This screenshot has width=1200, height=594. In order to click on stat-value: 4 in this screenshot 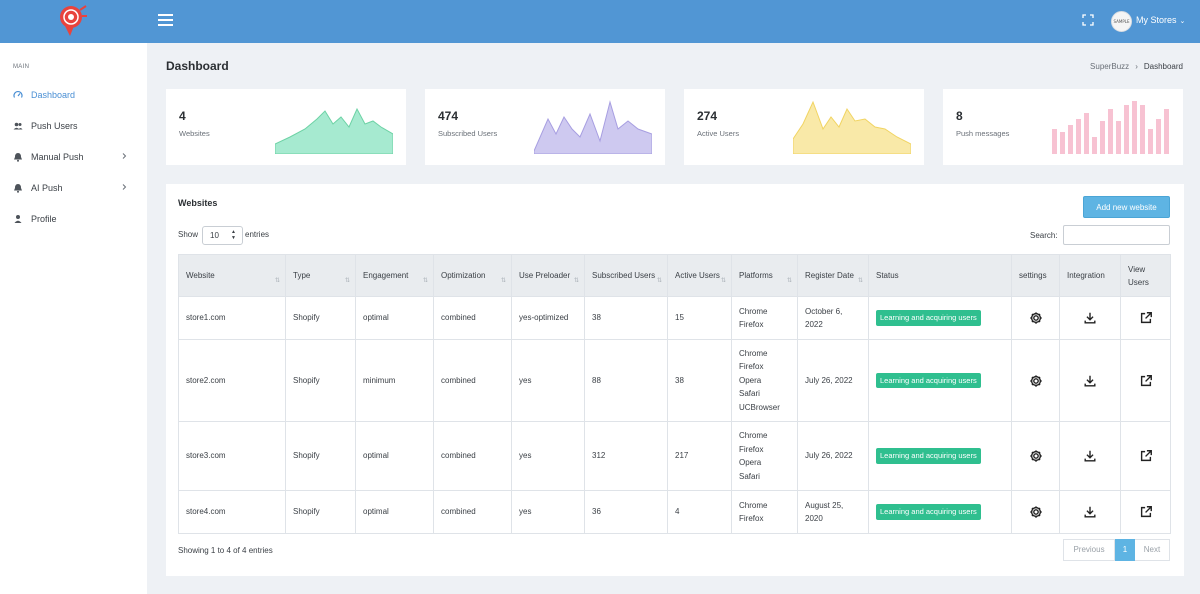, I will do `click(182, 116)`.